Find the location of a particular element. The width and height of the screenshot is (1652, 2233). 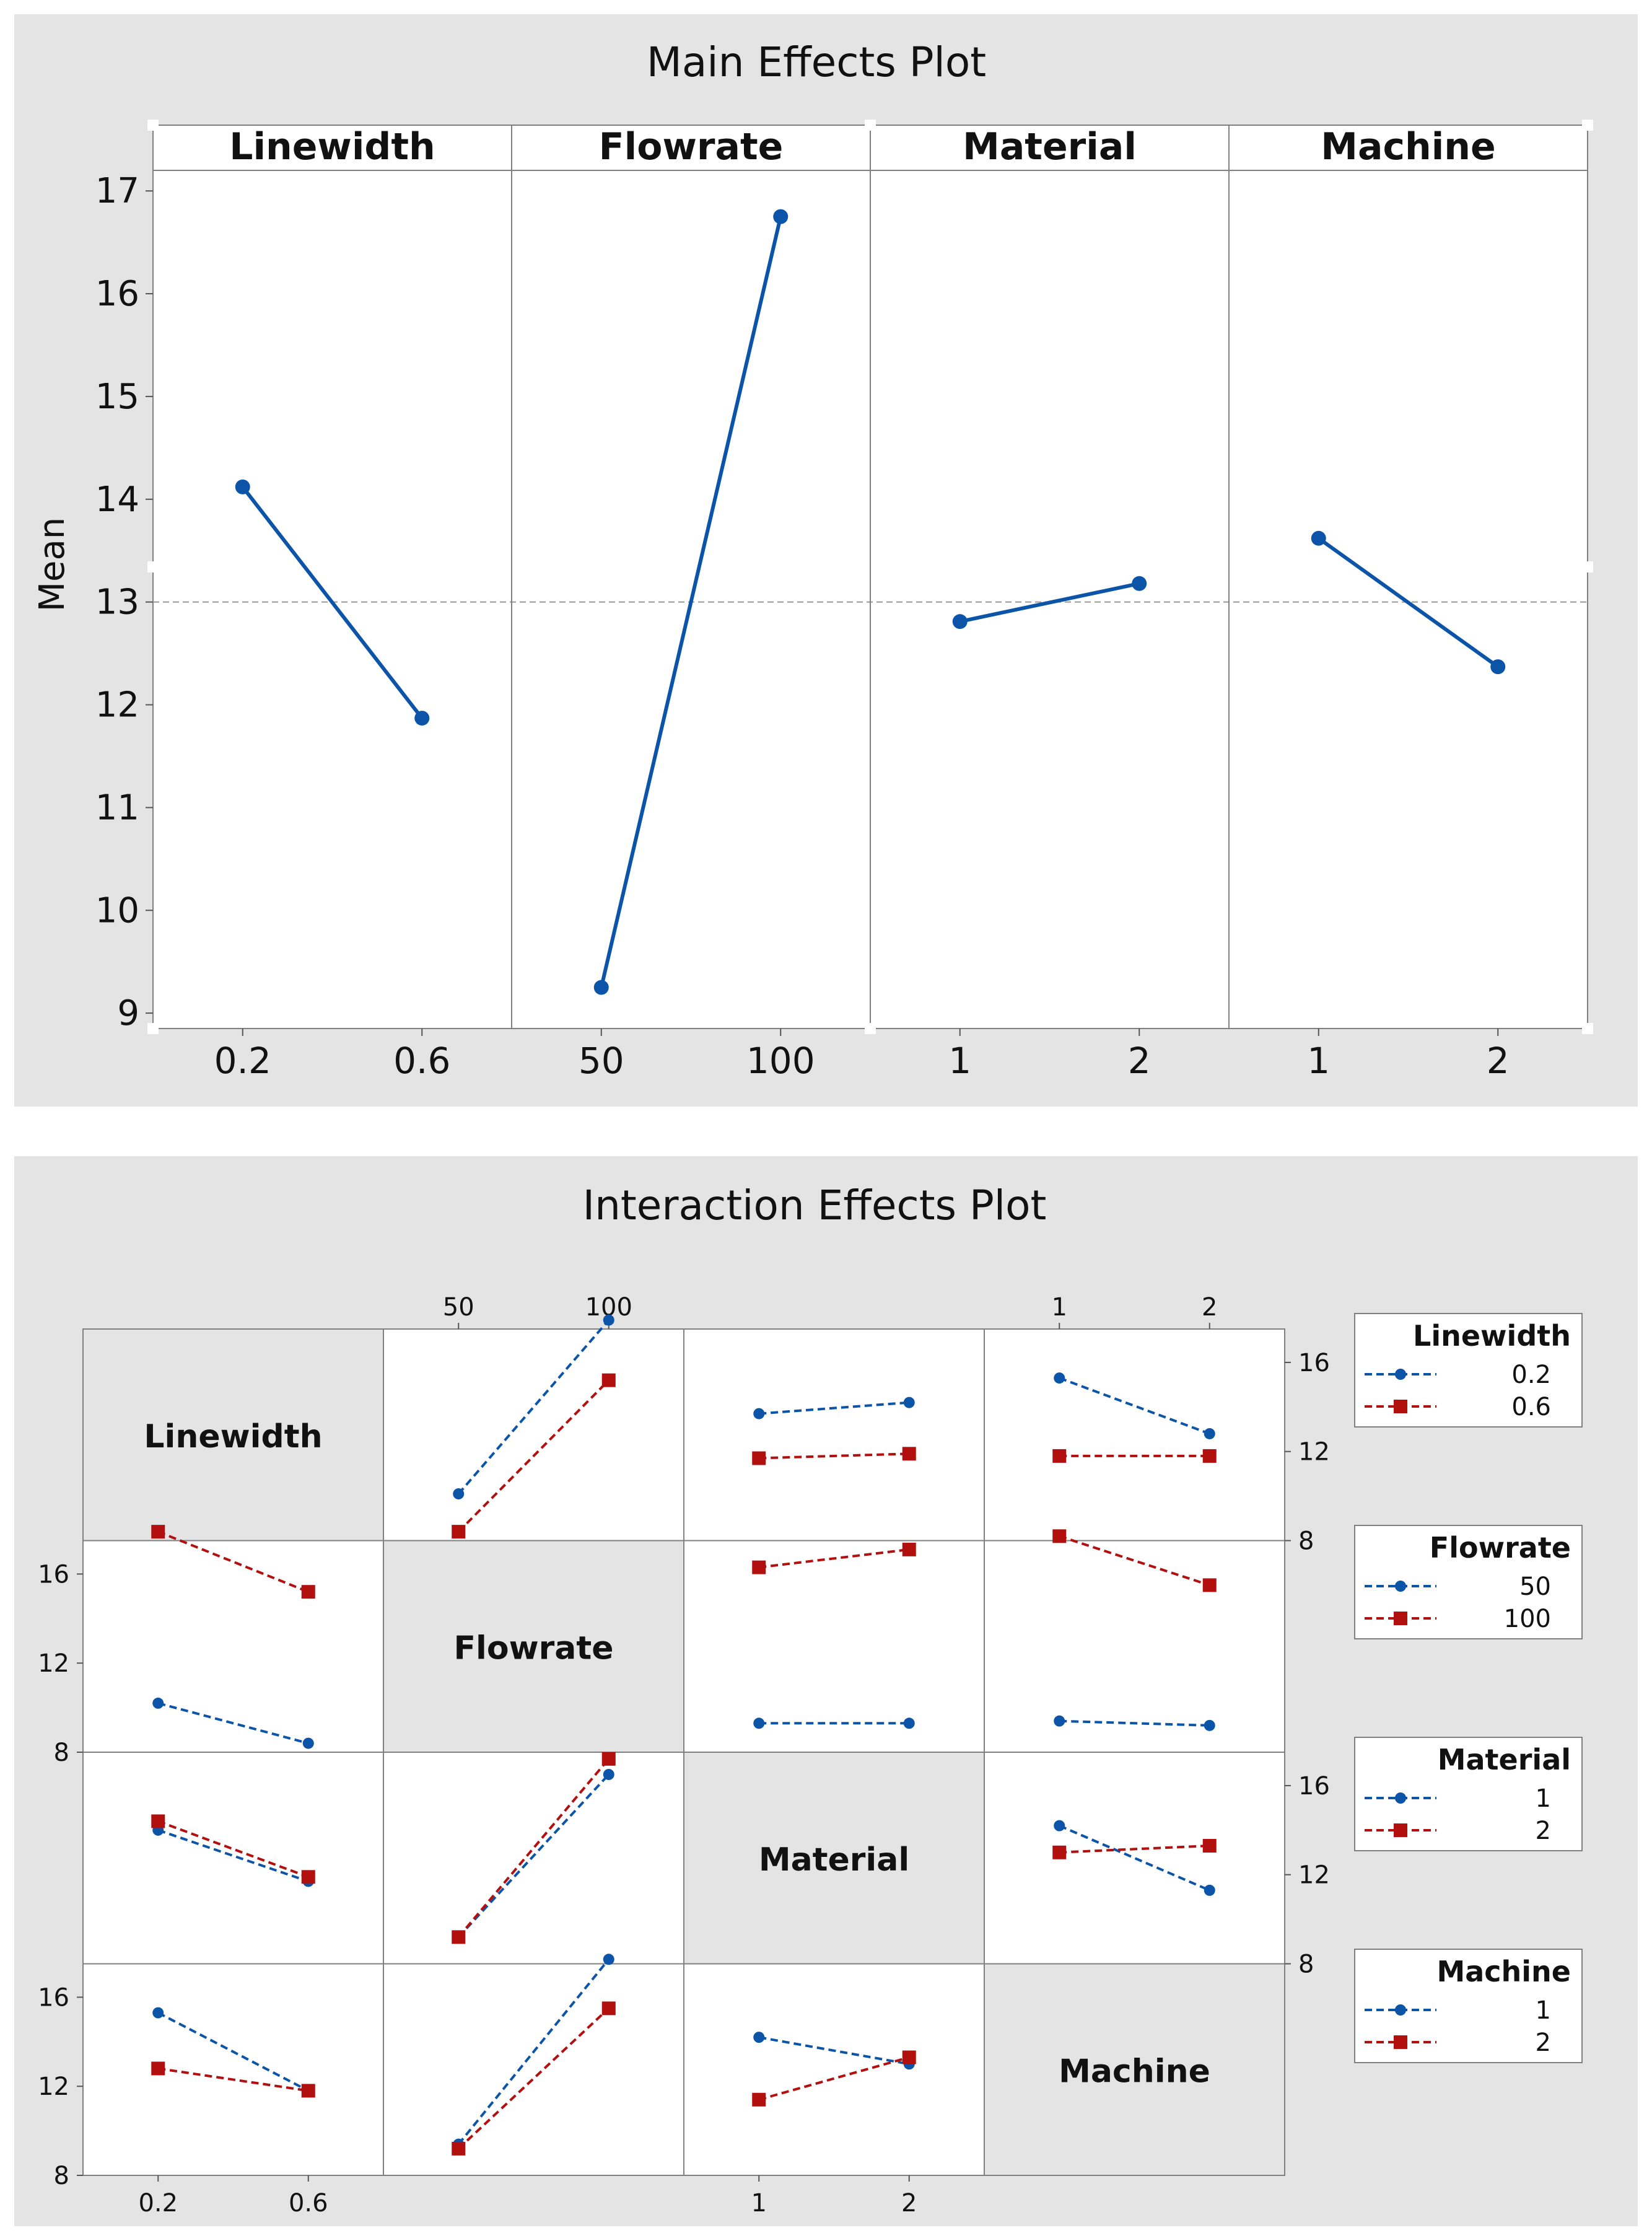

main-effects-x-tick-label: 100 is located at coordinates (780, 1061).